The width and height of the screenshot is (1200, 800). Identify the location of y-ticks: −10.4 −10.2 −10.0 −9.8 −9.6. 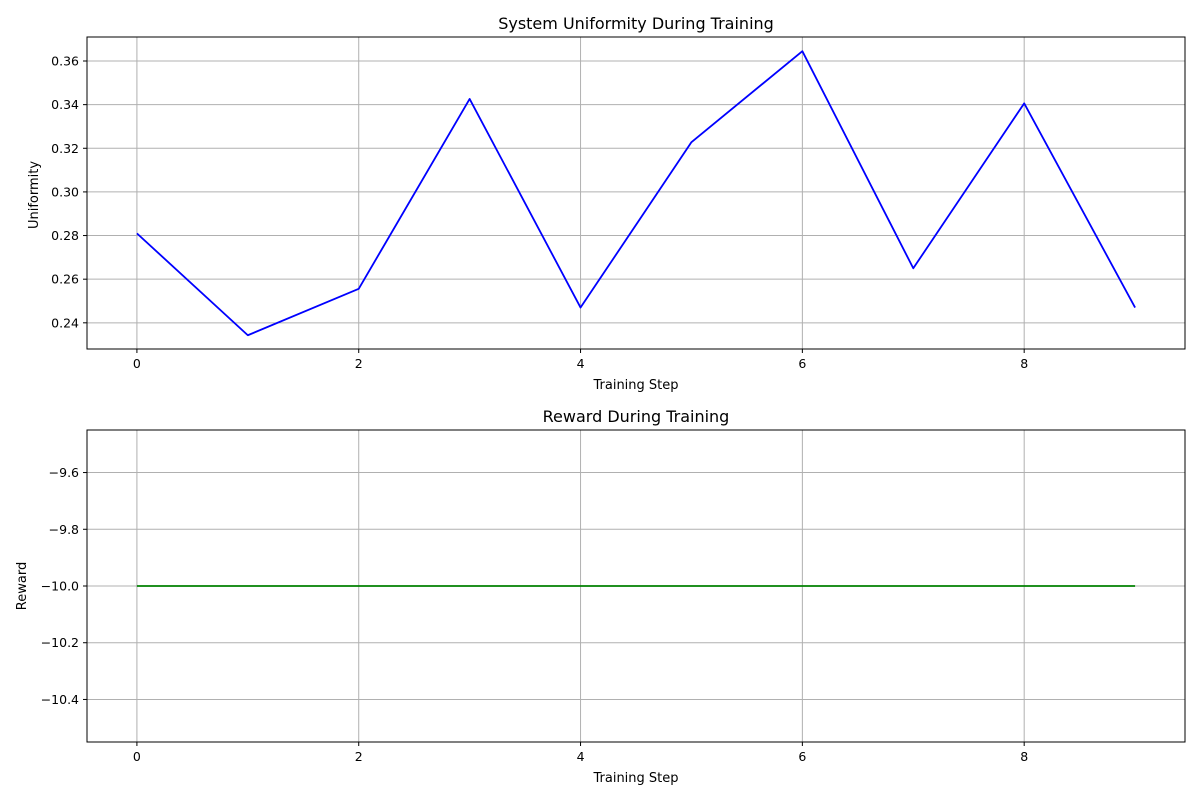
(64, 586).